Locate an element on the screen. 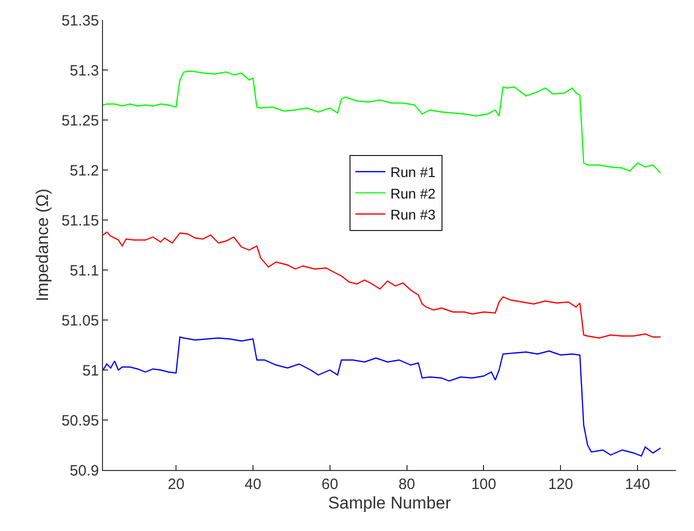  y-tick-label: 51.05 is located at coordinates (80, 321).